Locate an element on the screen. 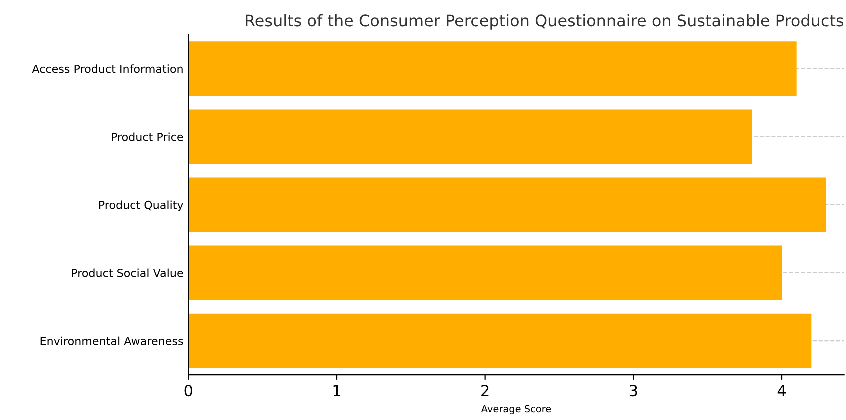 The height and width of the screenshot is (420, 846). x-tick-label: 4 is located at coordinates (782, 390).